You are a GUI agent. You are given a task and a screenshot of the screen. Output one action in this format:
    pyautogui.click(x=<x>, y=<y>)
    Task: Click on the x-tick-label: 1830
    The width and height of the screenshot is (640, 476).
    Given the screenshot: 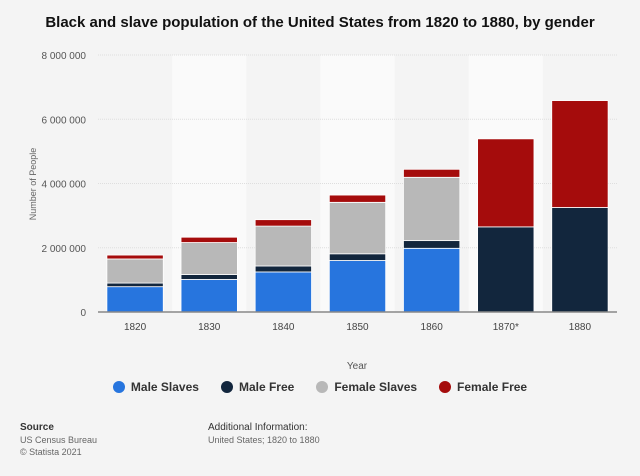 What is the action you would take?
    pyautogui.click(x=209, y=327)
    